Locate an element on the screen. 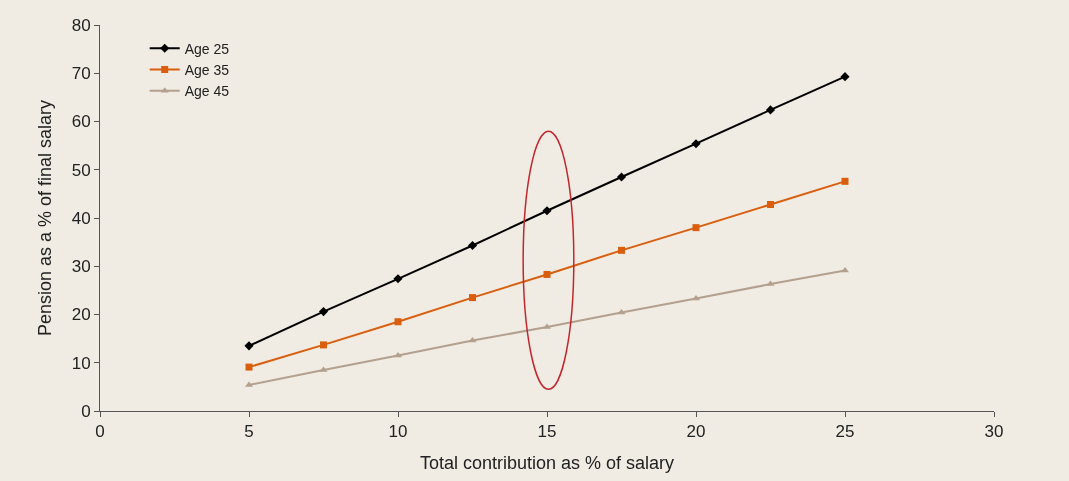 The width and height of the screenshot is (1069, 481). y-tick-label: 80 is located at coordinates (81, 25).